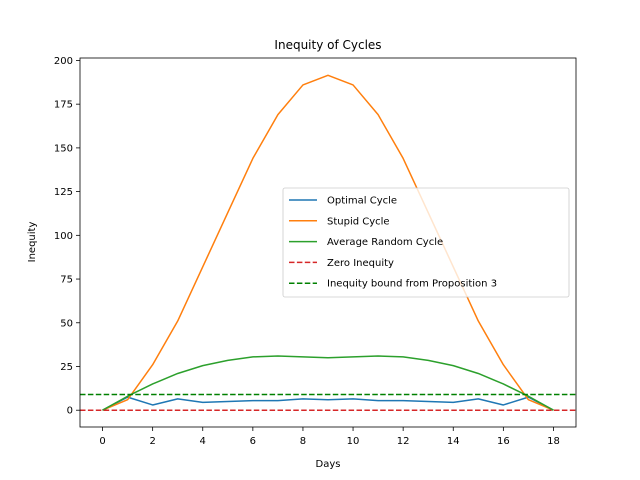  I want to click on x-axis-label: Days, so click(328, 464).